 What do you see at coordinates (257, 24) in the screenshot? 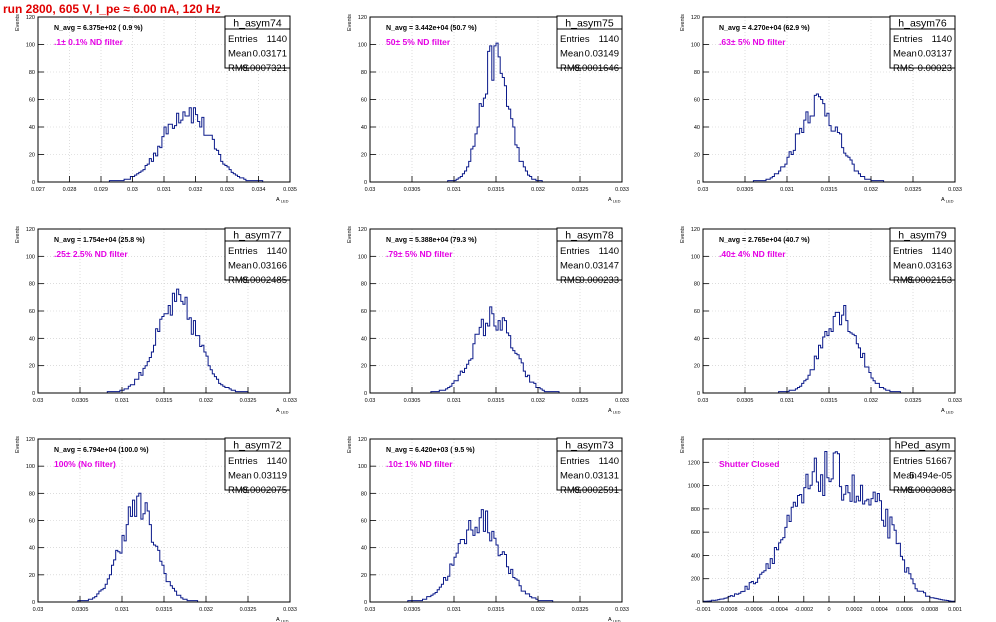
I see `stats-name: h_asym74` at bounding box center [257, 24].